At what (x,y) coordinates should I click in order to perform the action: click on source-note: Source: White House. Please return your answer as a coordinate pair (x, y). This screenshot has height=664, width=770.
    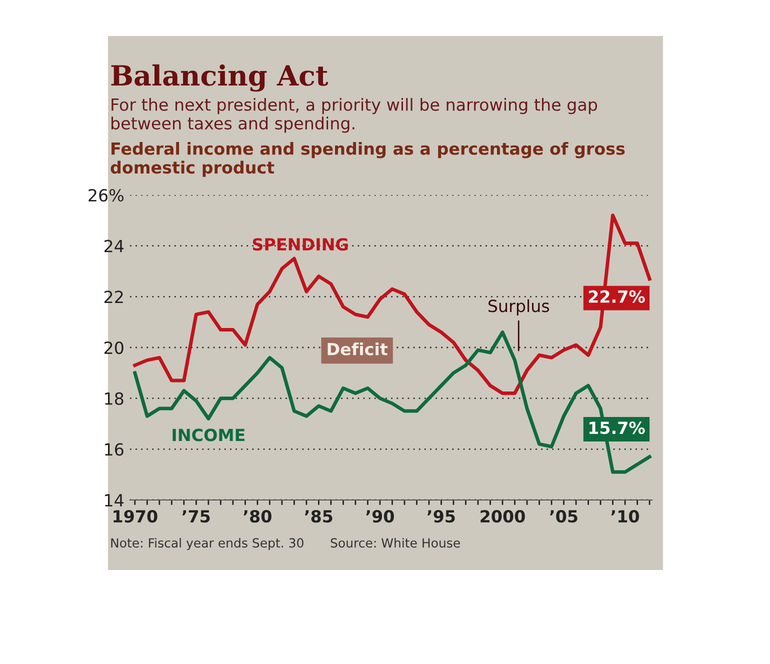
    Looking at the image, I should click on (395, 543).